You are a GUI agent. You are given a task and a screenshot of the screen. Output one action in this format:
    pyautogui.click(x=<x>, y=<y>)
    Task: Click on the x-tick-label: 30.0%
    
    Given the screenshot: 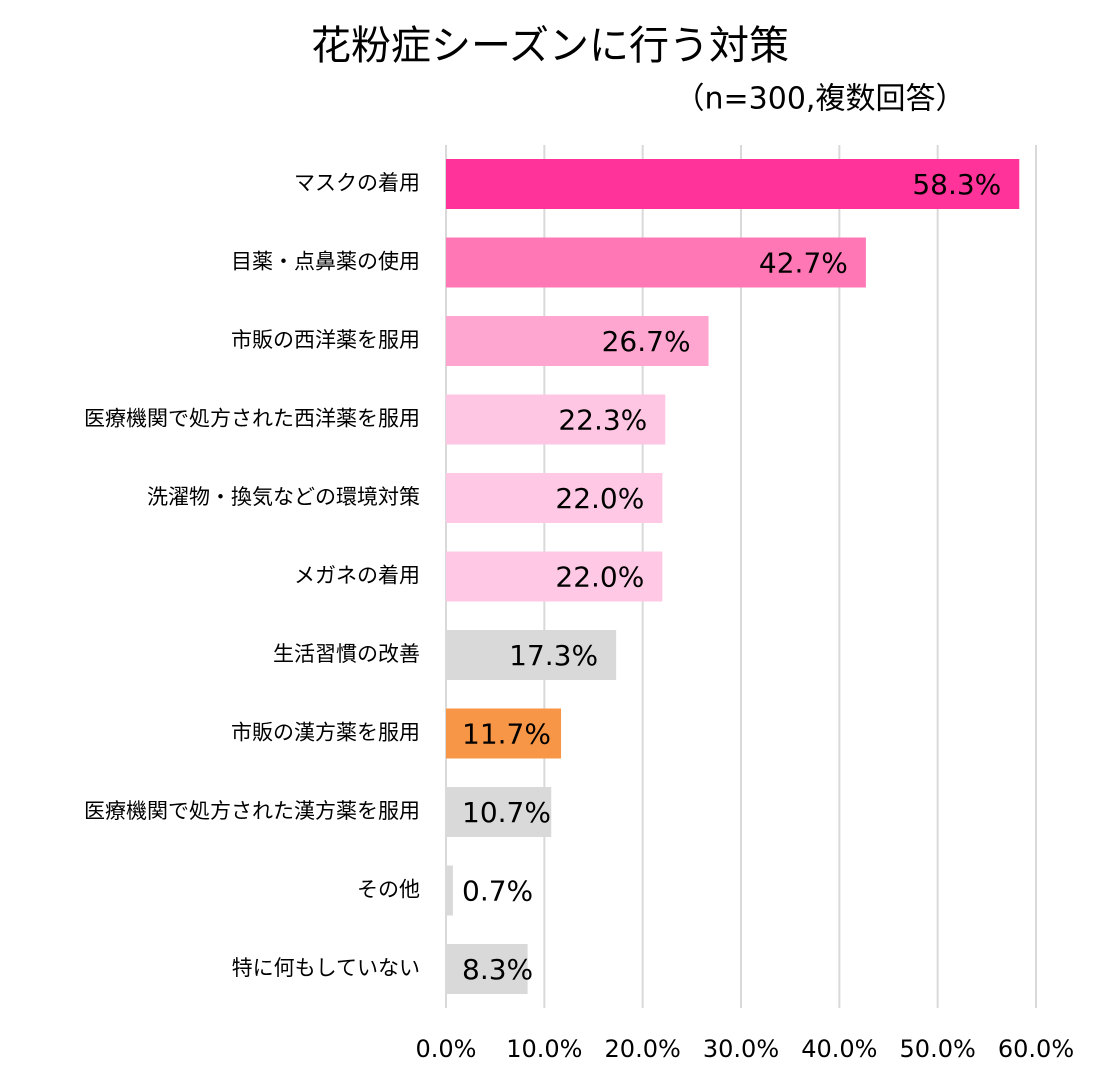 What is the action you would take?
    pyautogui.click(x=741, y=1049)
    